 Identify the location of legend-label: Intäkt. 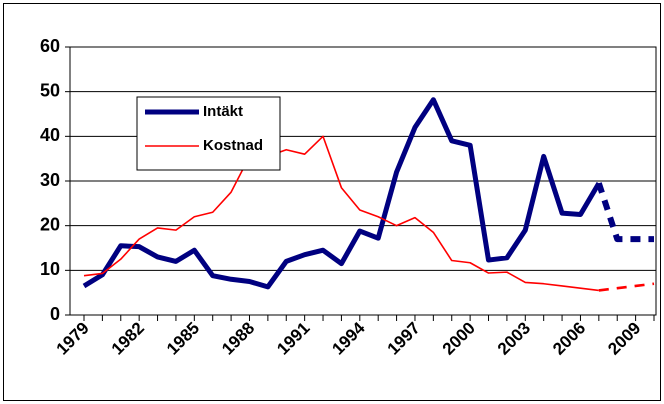
(223, 111).